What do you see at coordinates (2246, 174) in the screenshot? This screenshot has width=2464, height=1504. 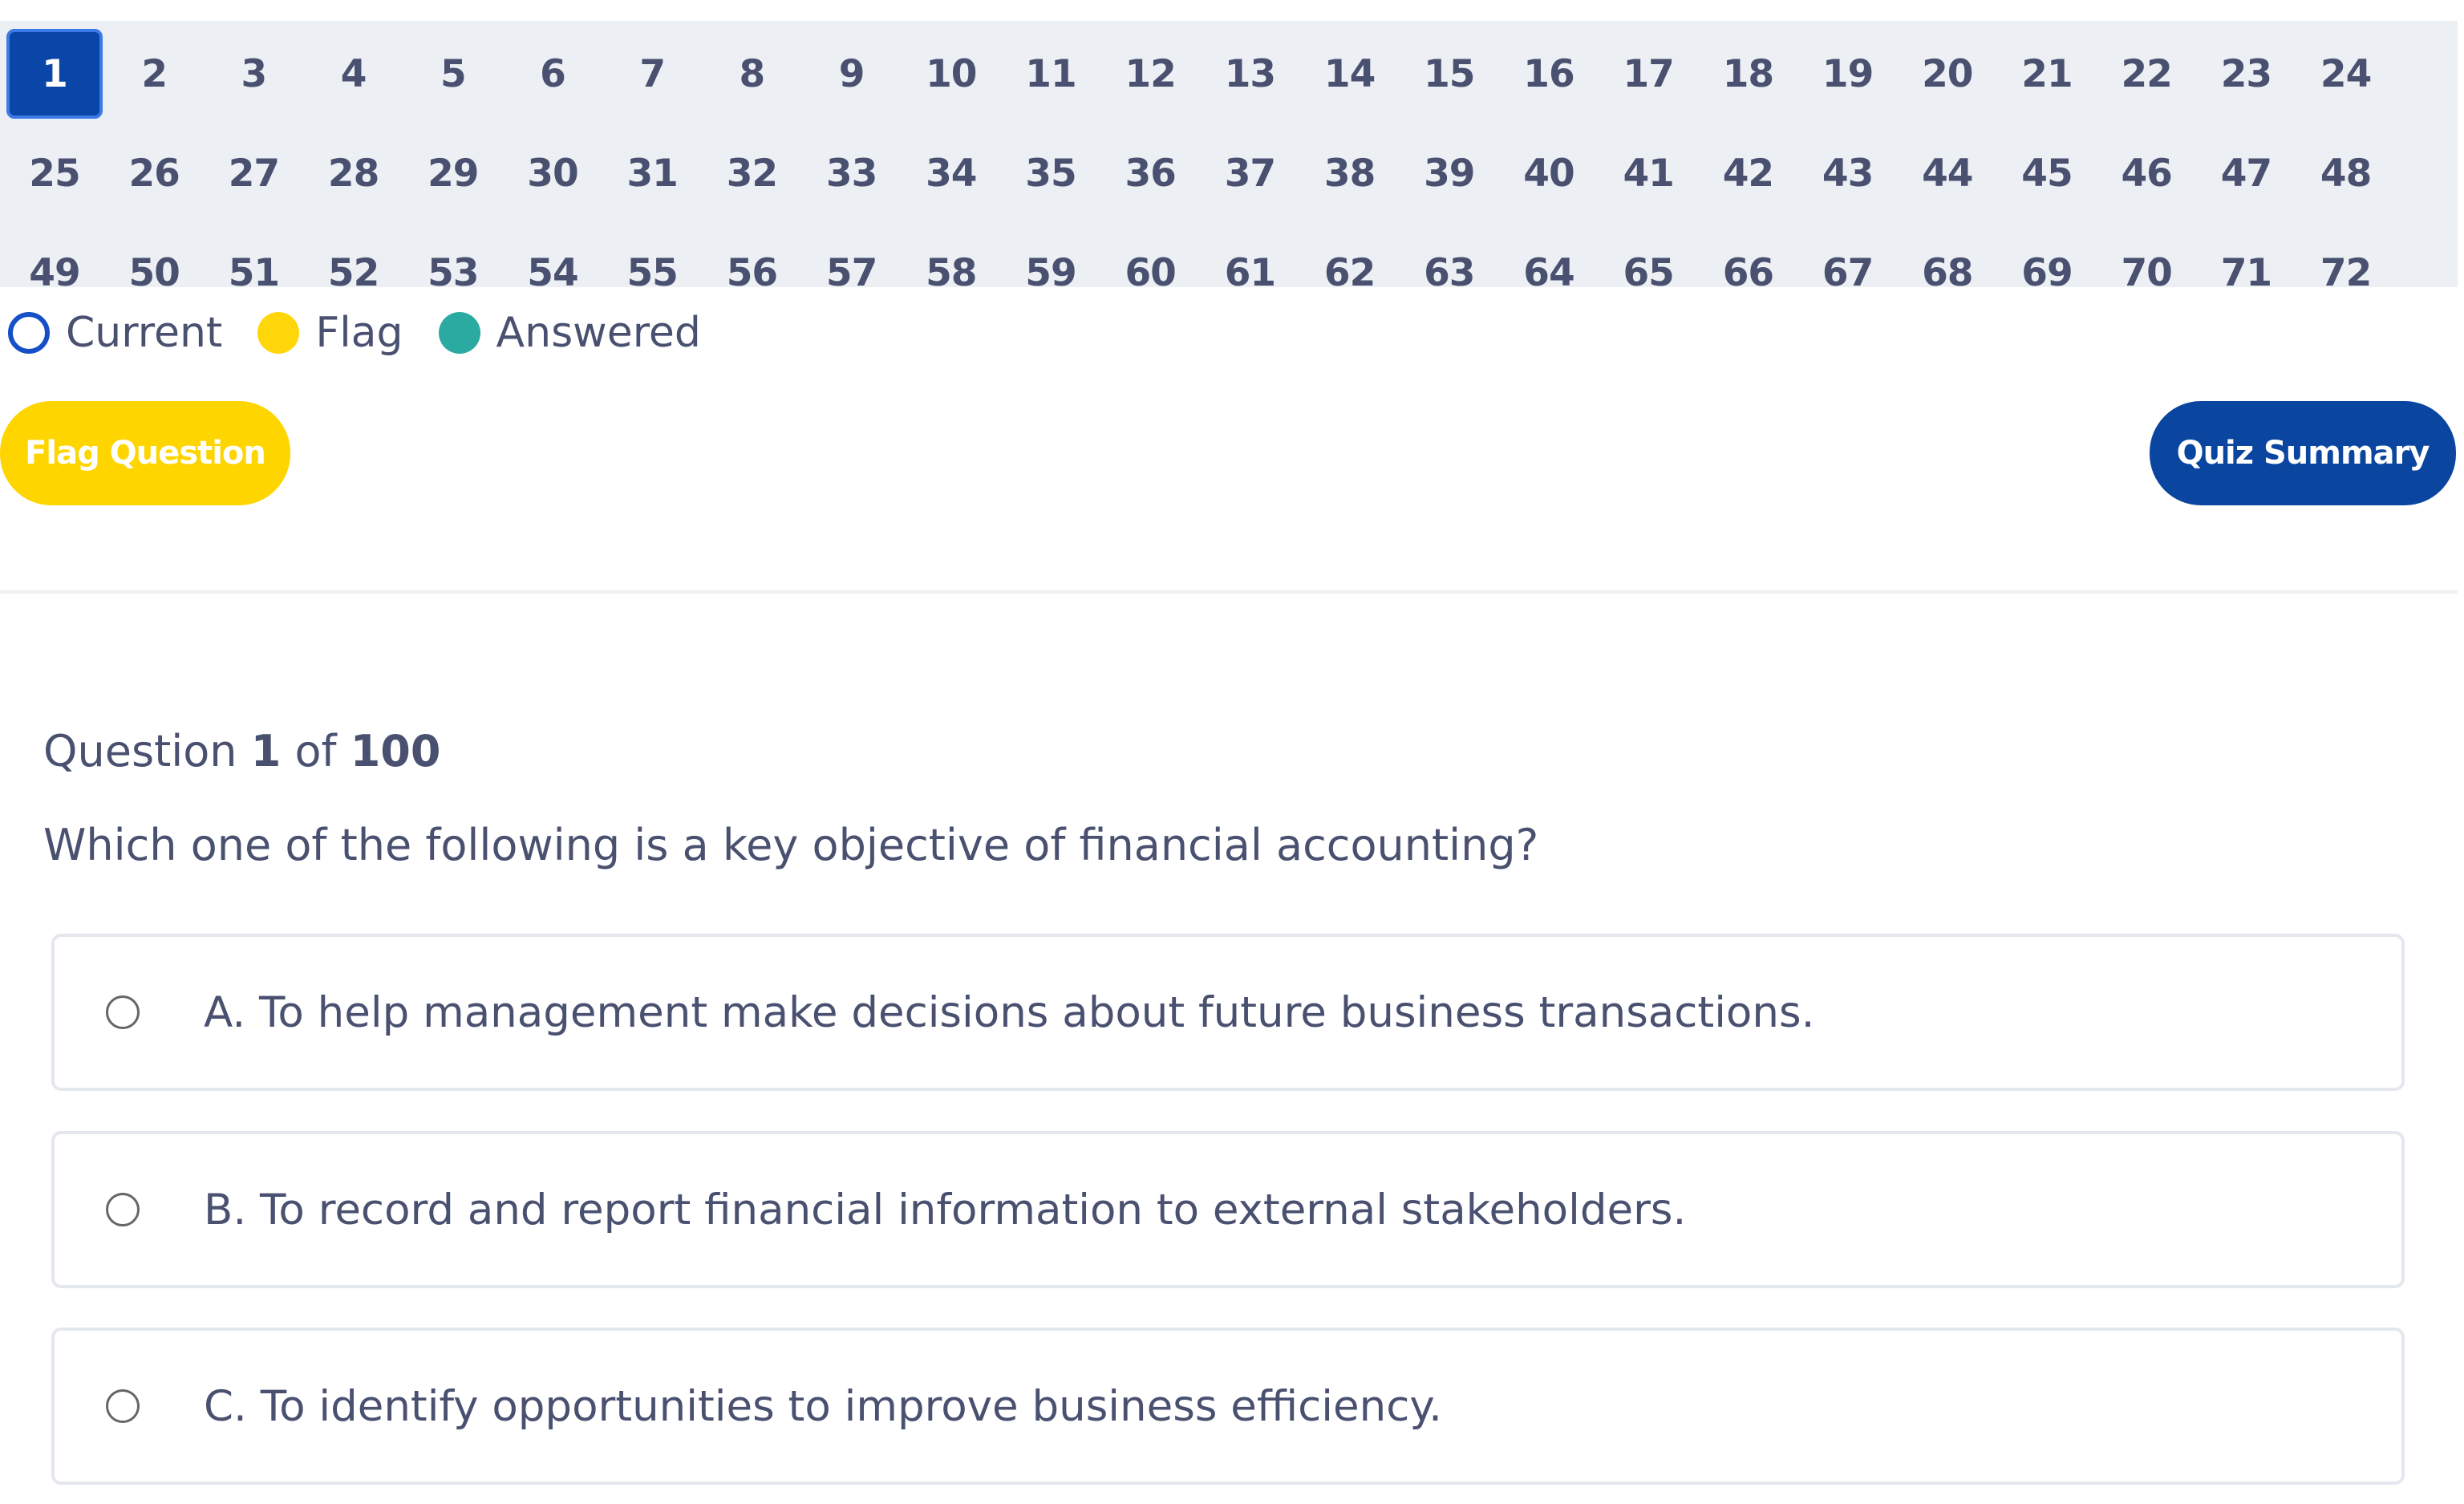 I see `question-number-button: 47` at bounding box center [2246, 174].